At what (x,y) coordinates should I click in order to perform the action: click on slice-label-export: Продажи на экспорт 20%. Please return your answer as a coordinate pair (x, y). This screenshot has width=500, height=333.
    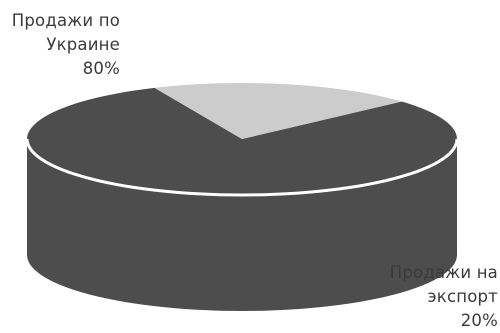
    Looking at the image, I should click on (434, 297).